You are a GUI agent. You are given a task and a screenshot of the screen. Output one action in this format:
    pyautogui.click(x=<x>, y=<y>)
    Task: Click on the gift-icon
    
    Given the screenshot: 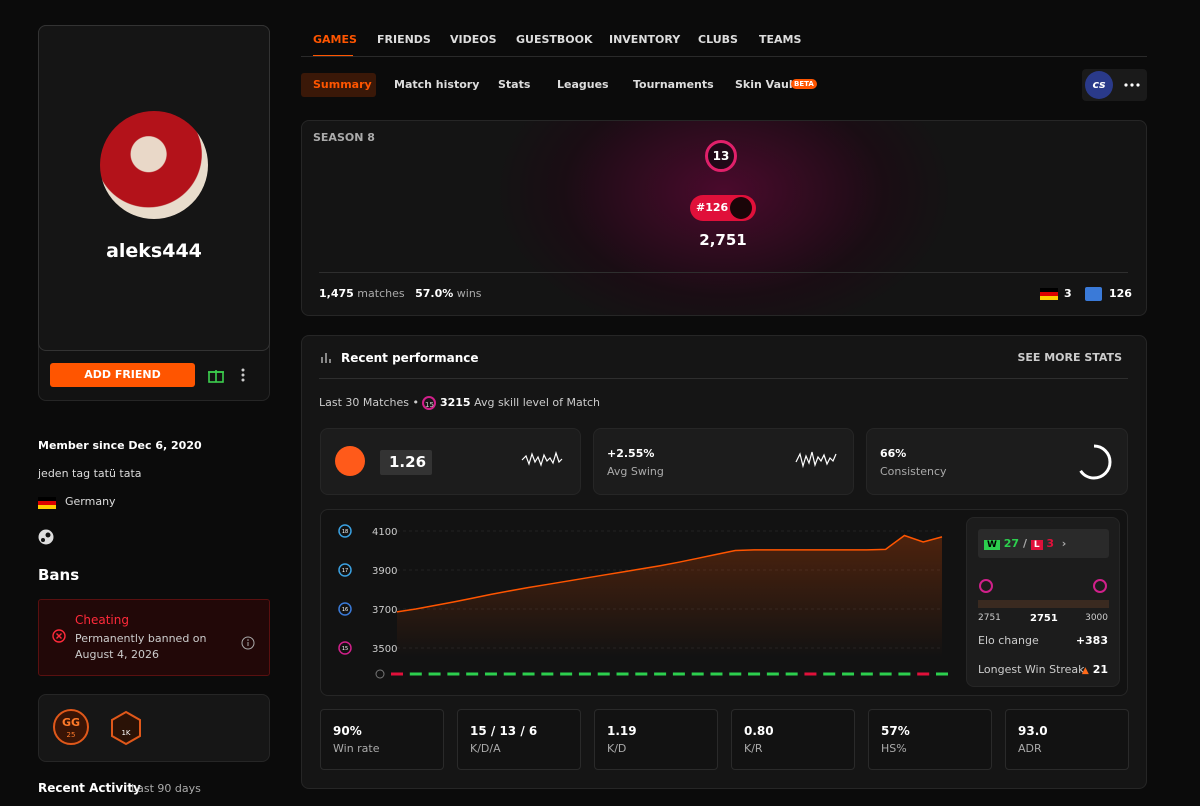 What is the action you would take?
    pyautogui.click(x=216, y=375)
    